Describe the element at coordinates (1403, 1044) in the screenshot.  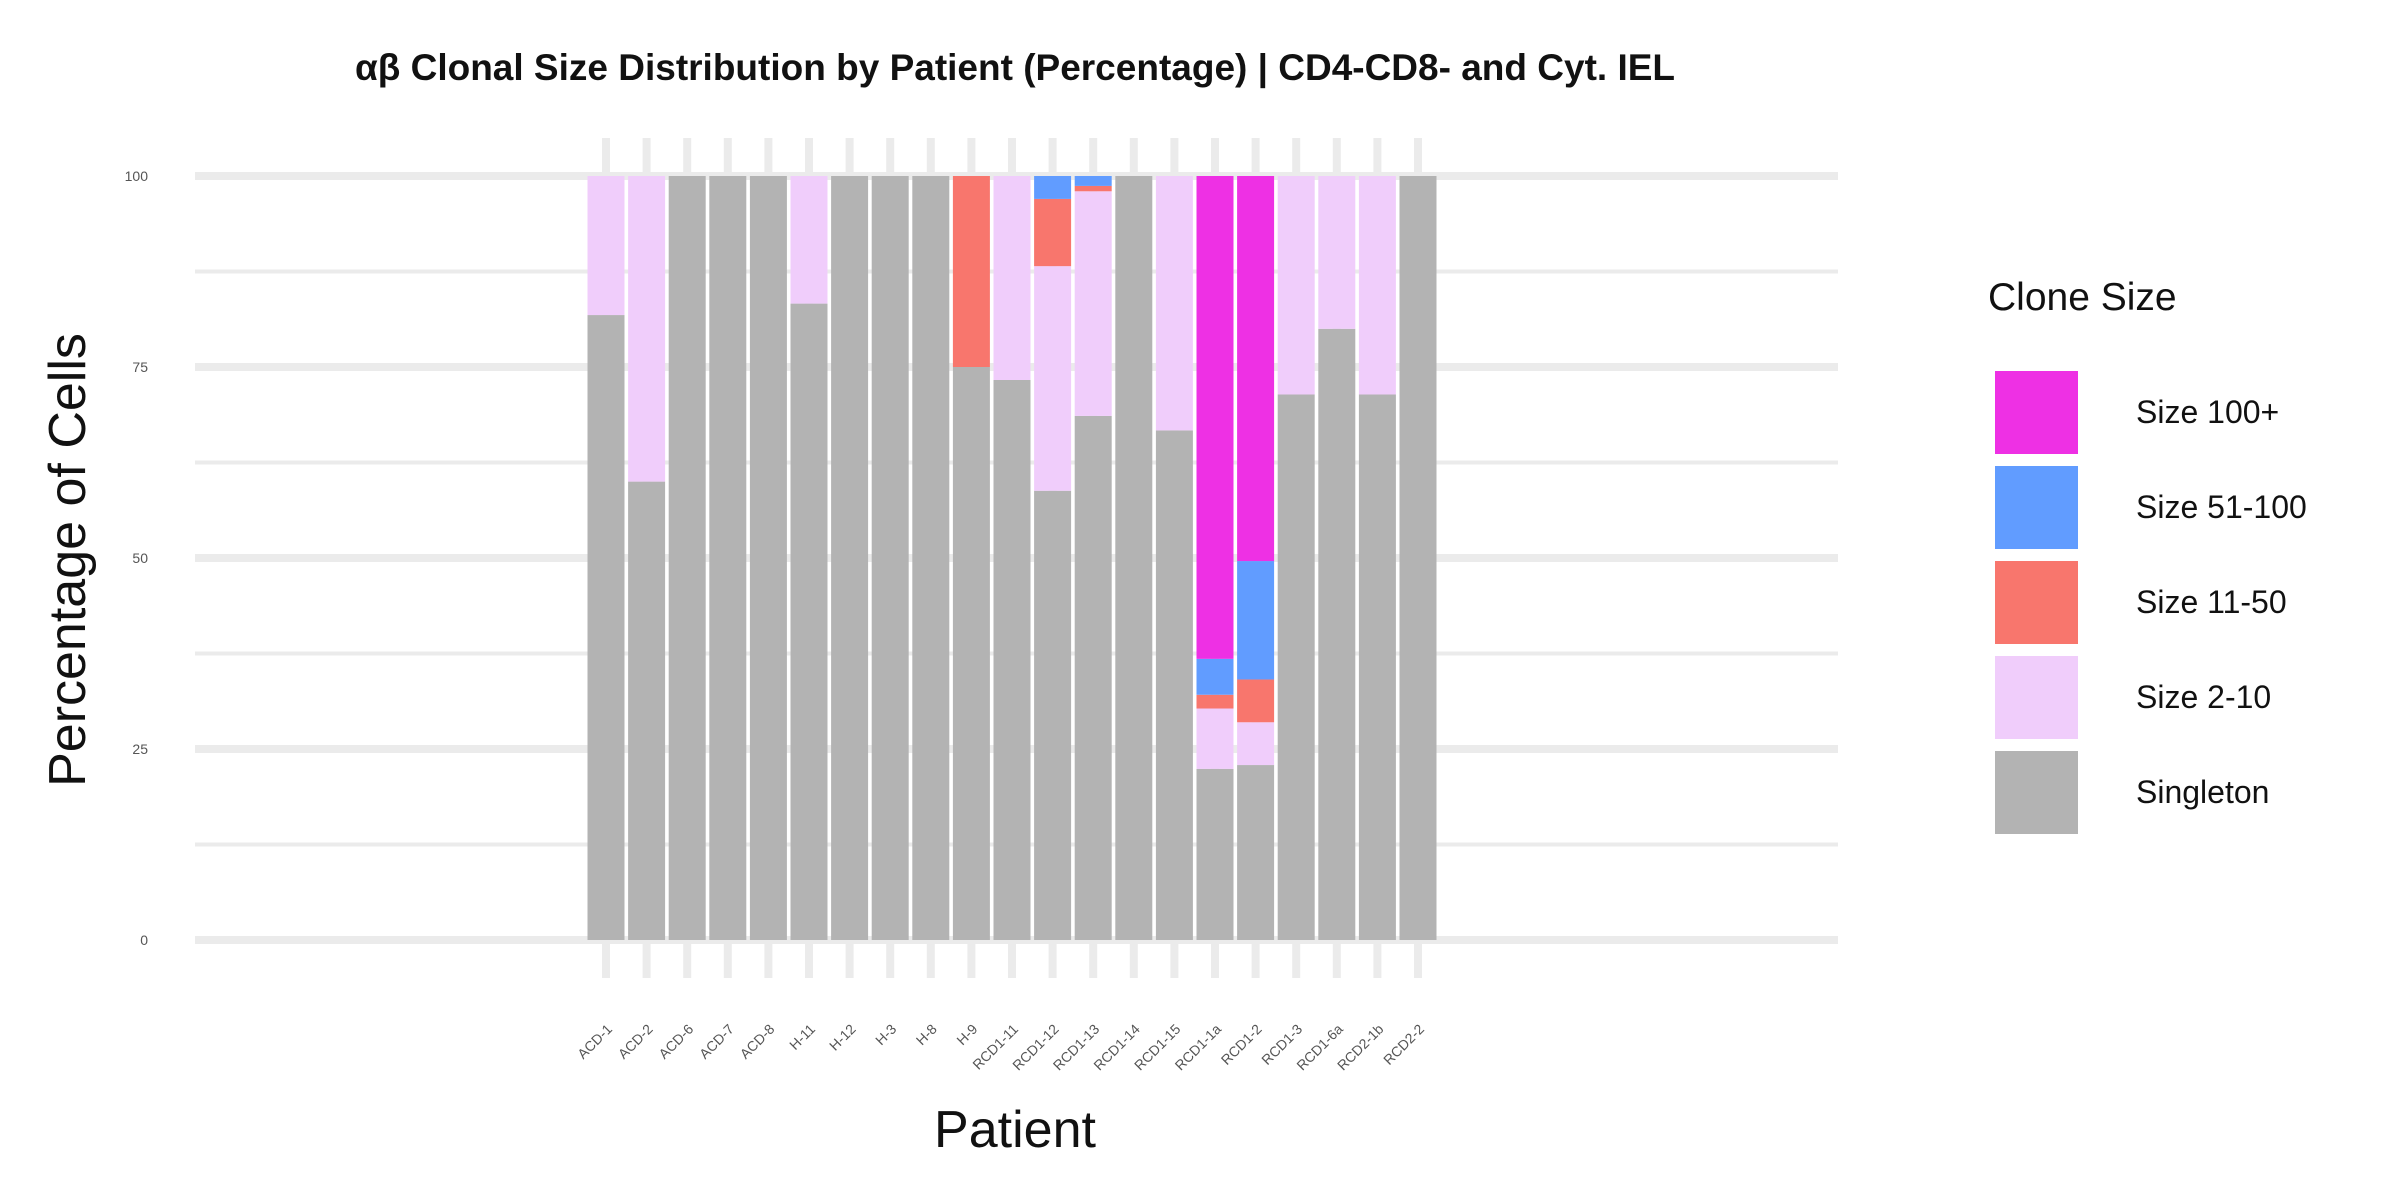
I see `x-tick-label: RCD2-2` at that location.